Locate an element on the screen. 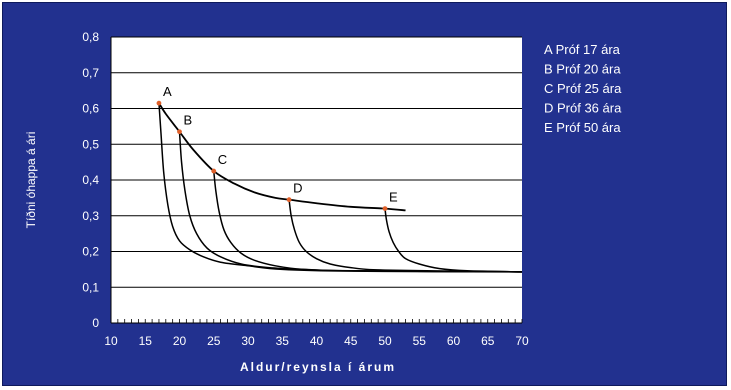 This screenshot has height=390, width=731. x-tick-label: 15 is located at coordinates (146, 341).